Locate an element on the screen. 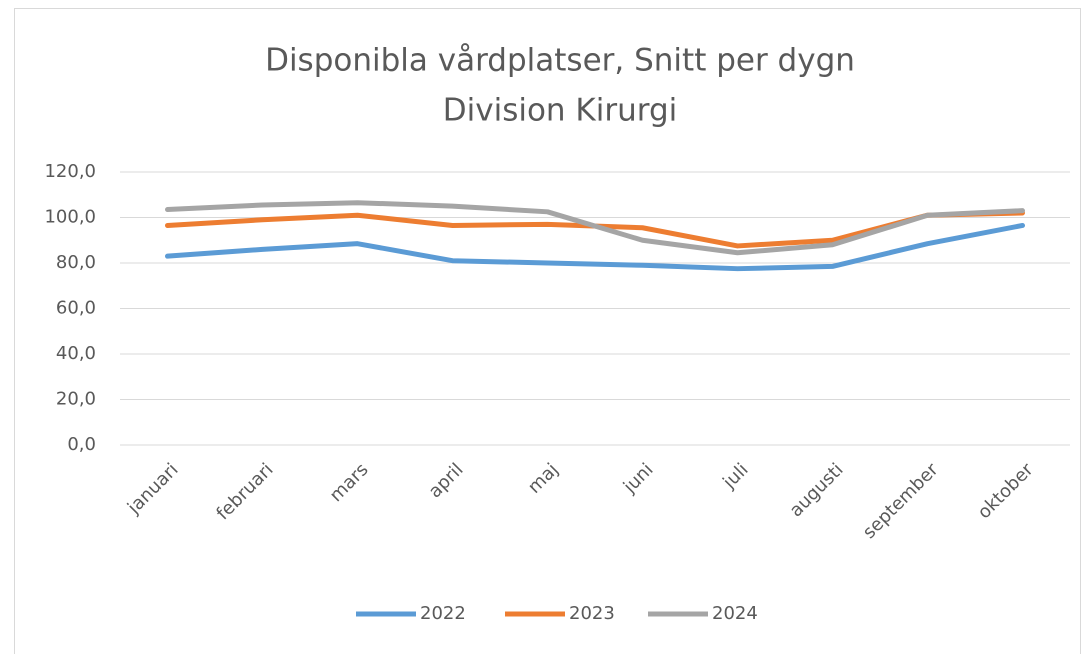 The width and height of the screenshot is (1084, 654). y-tick-label: 120,0 is located at coordinates (70, 171).